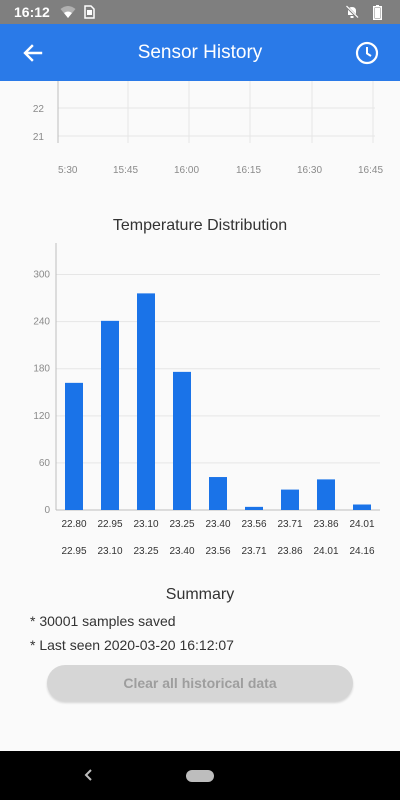 The image size is (400, 800). Describe the element at coordinates (253, 524) in the screenshot. I see `bin-start-label: 23.56` at that location.